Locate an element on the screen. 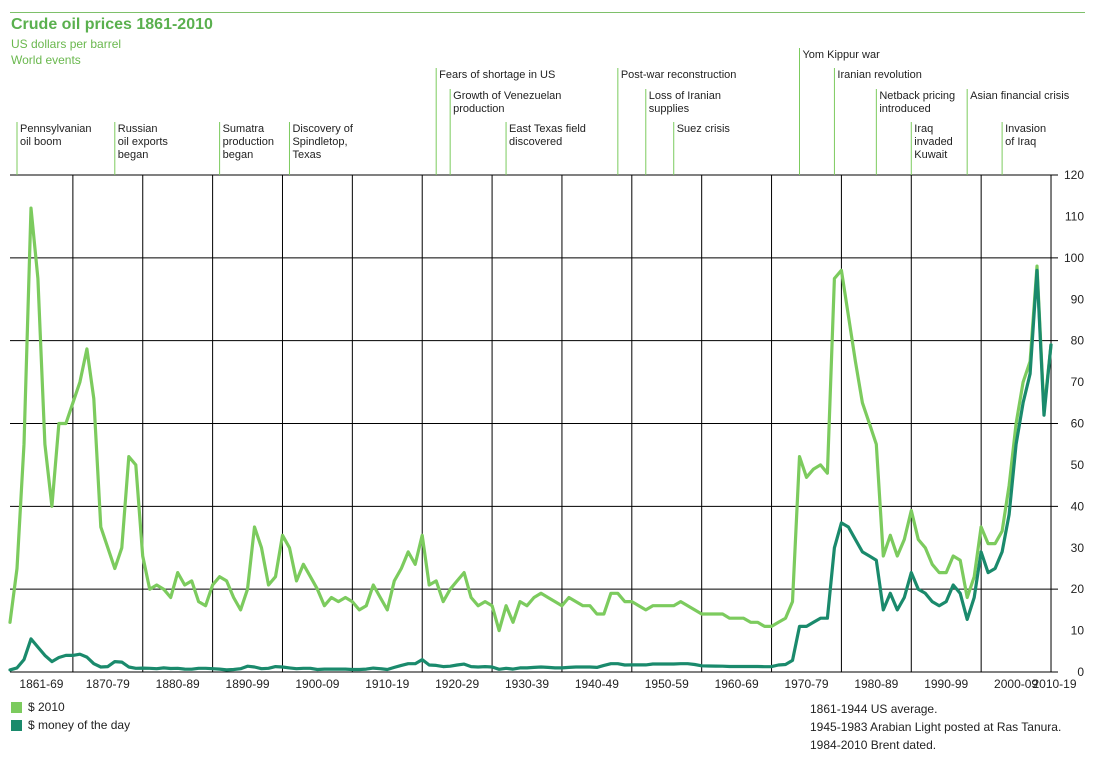 This screenshot has height=765, width=1098. x-tick-label: 2010-19 is located at coordinates (1054, 684).